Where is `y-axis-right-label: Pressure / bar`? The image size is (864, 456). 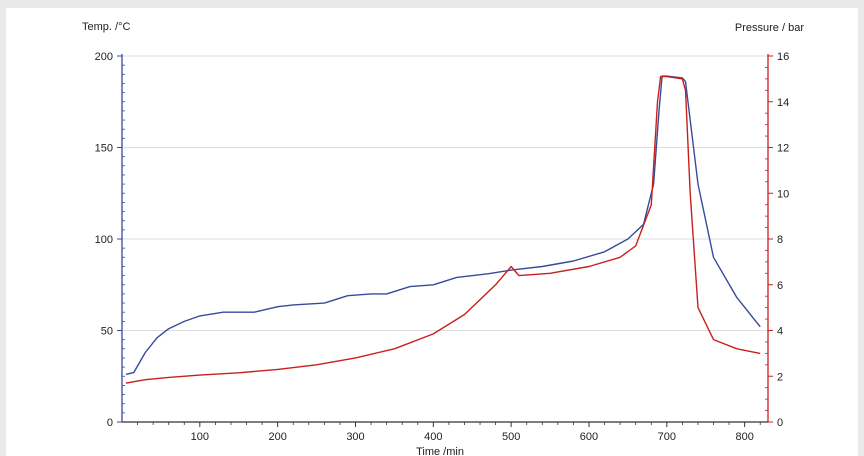
y-axis-right-label: Pressure / bar is located at coordinates (769, 28).